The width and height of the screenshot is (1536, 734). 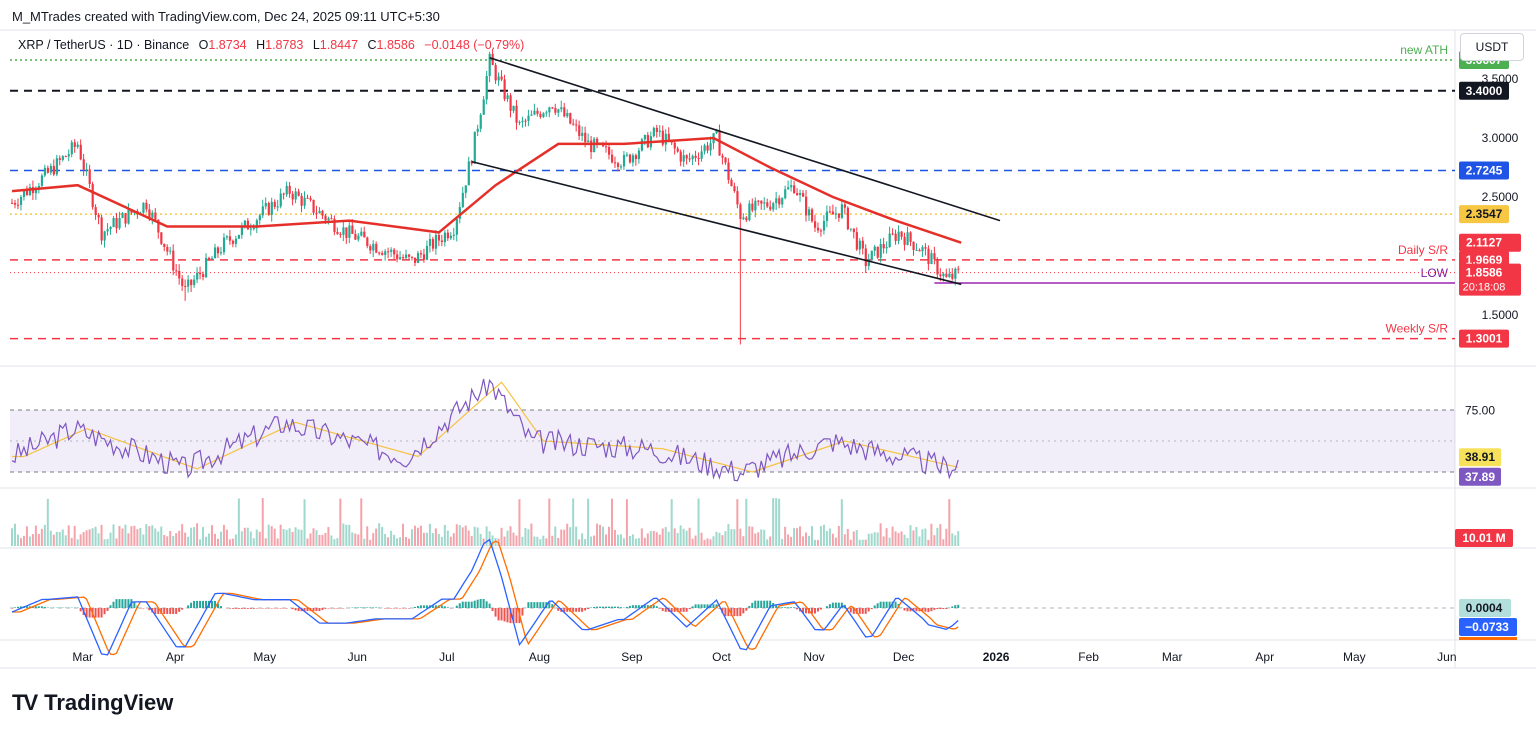 I want to click on price-label: 1.3001, so click(x=1484, y=339).